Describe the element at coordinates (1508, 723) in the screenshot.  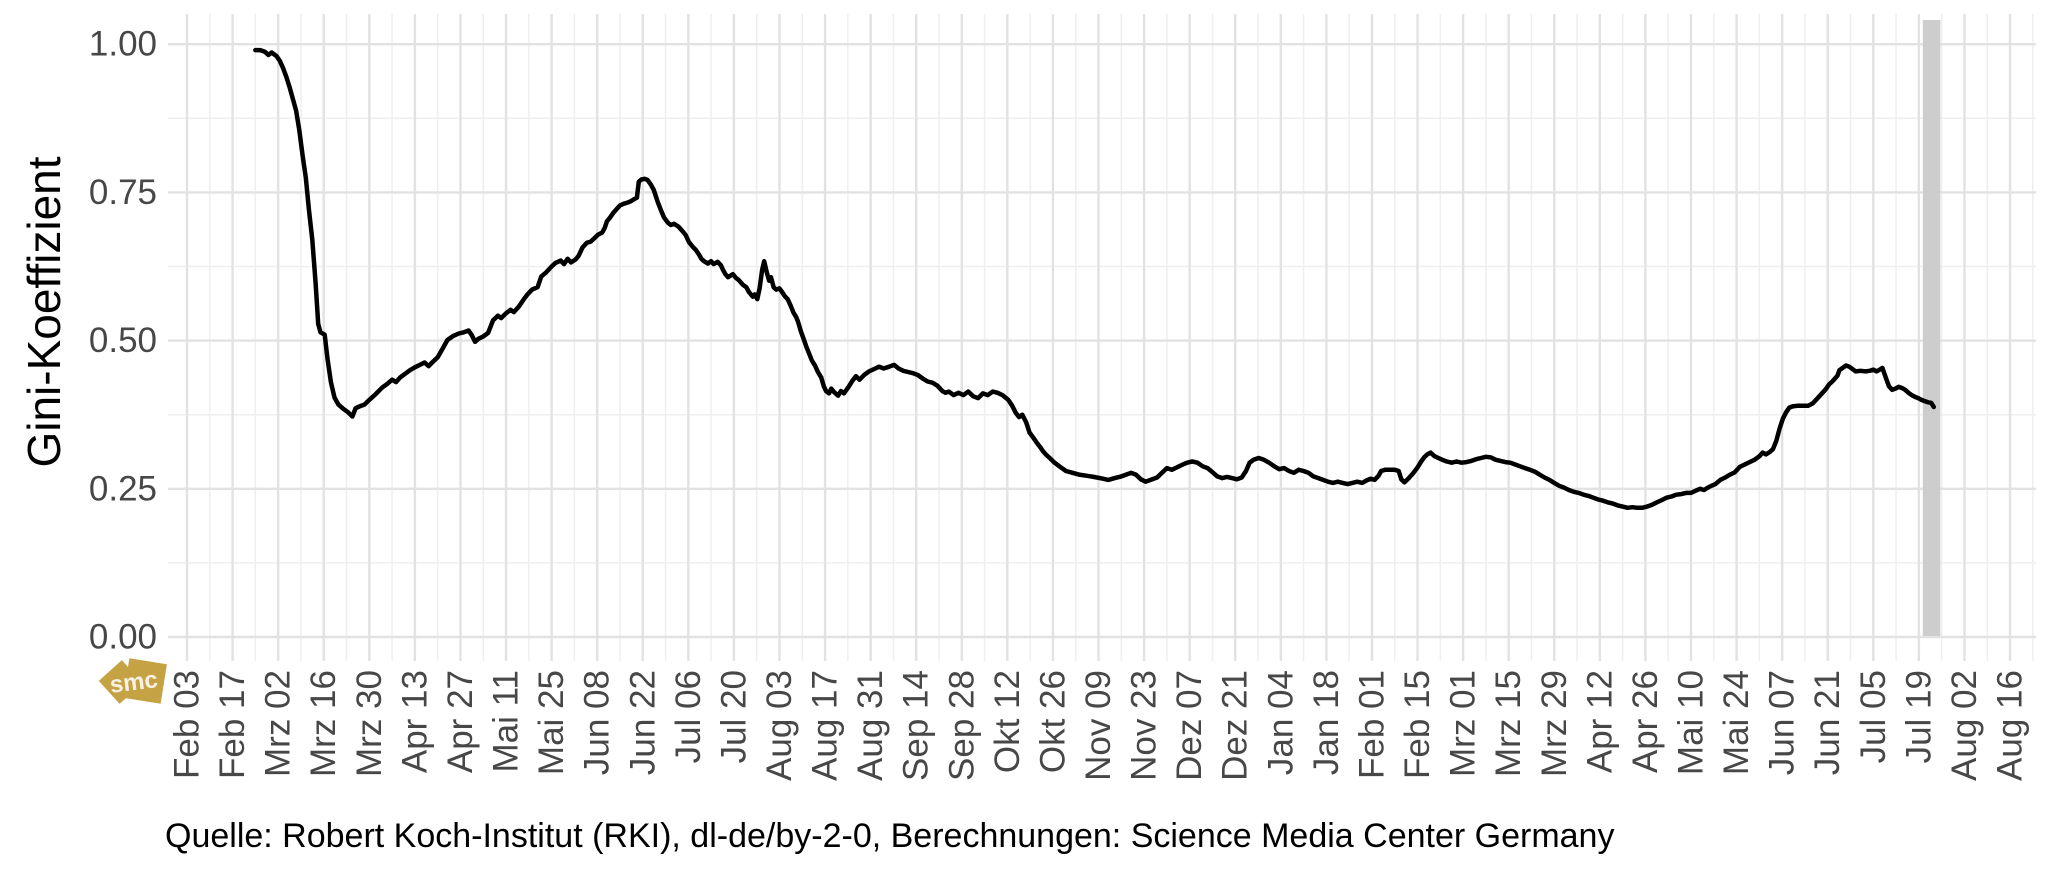
I see `x-tick-label: Mrz 15` at that location.